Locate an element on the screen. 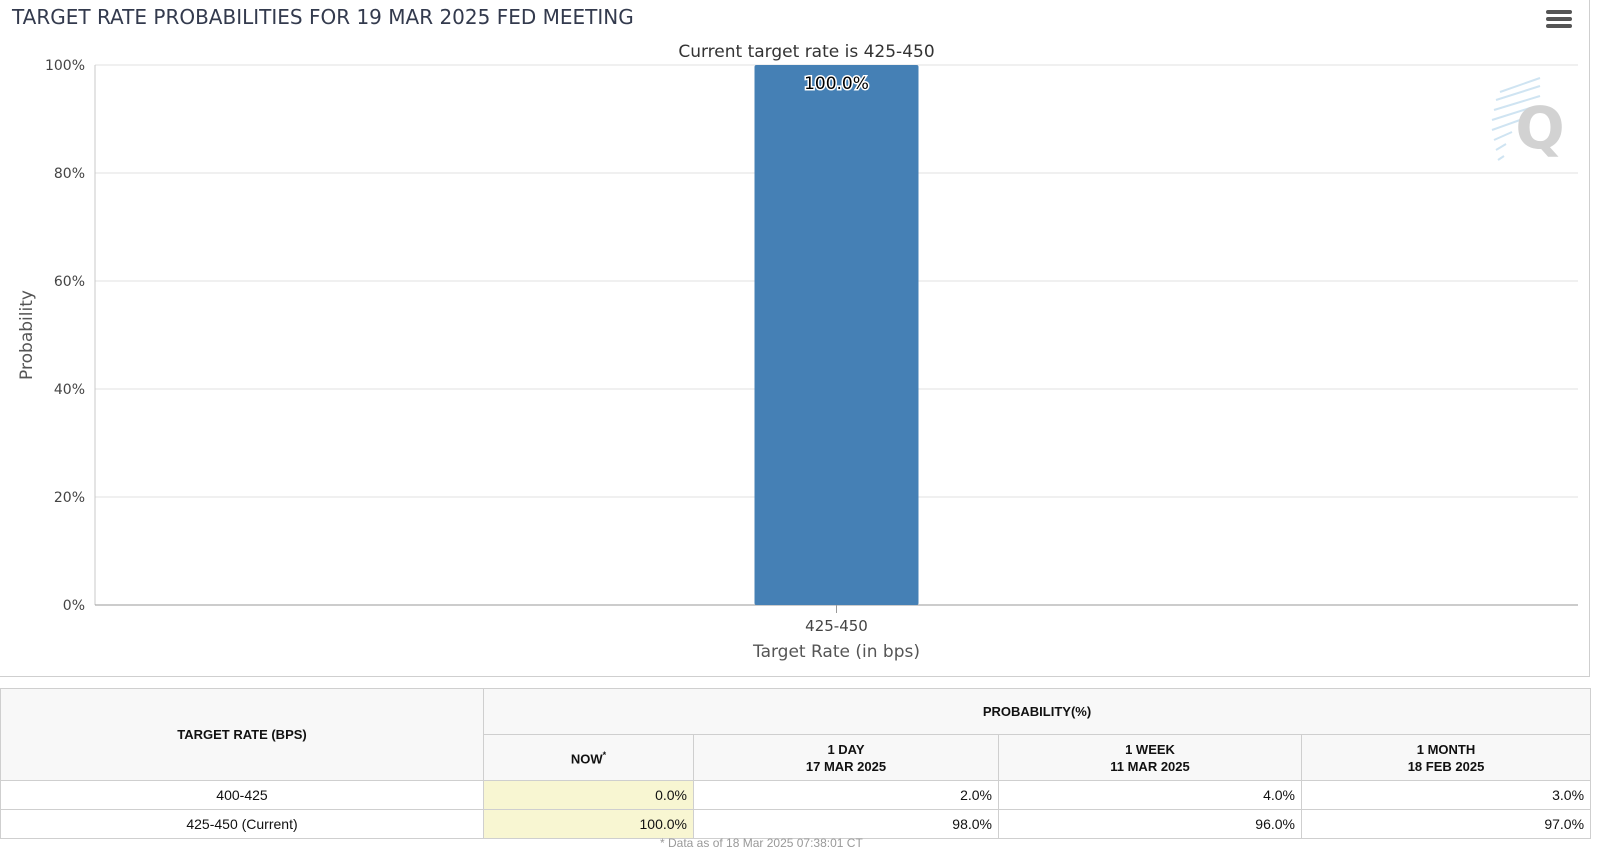  row-rate: 425-450 (Current) is located at coordinates (242, 824).